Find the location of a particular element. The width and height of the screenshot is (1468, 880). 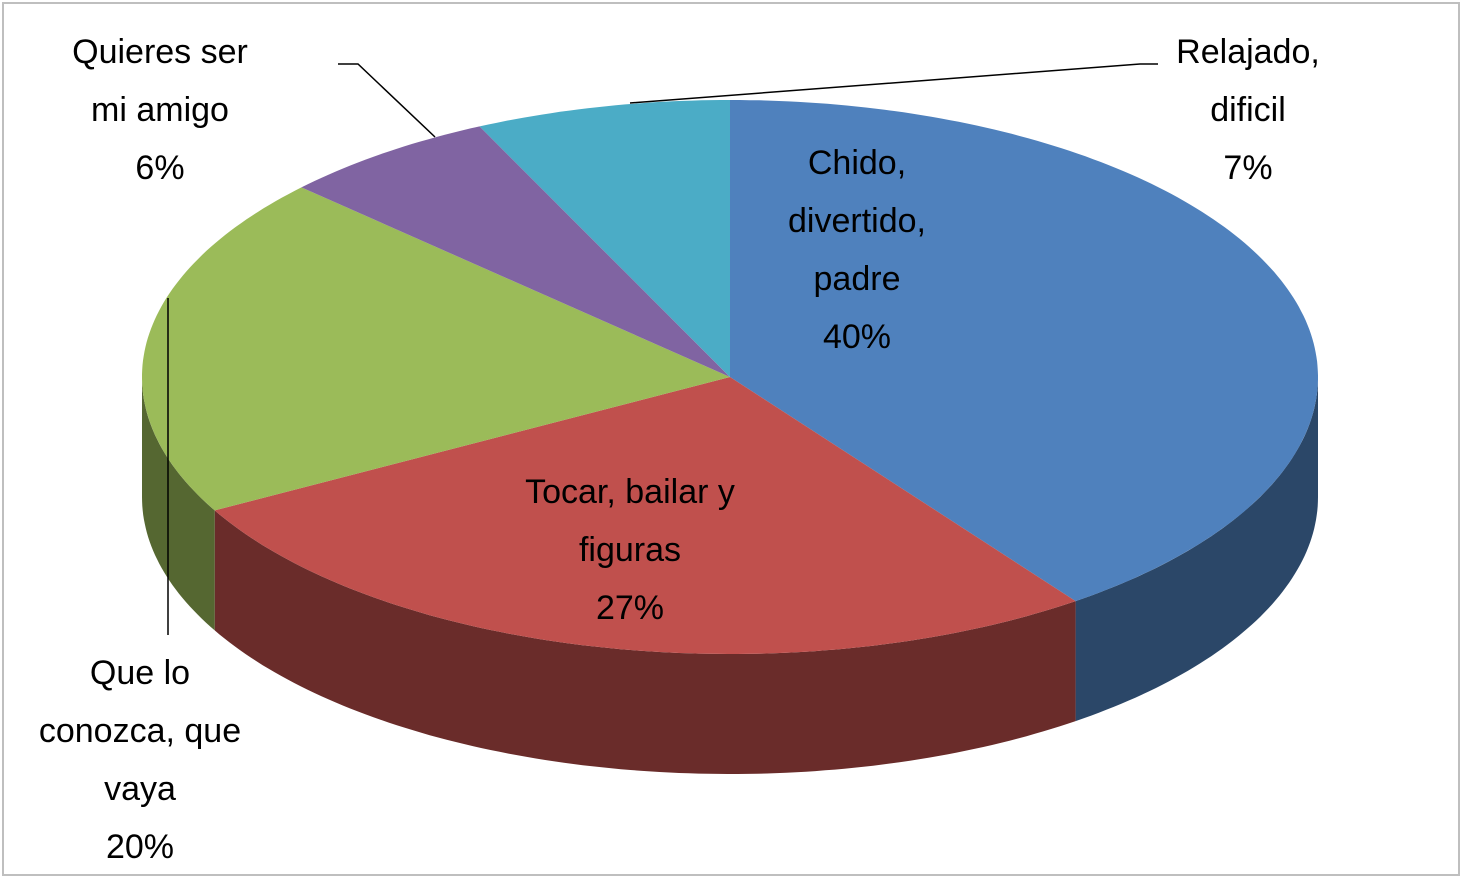

slice-label: Tocar, bailar y figuras 27% is located at coordinates (630, 550).